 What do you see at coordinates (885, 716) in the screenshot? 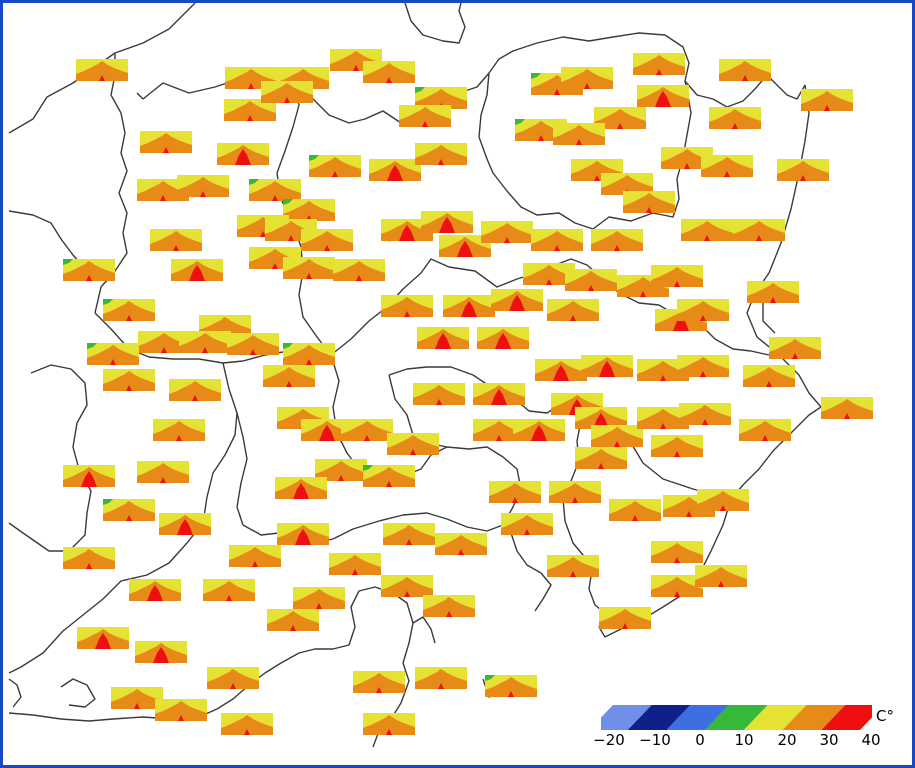
I see `legend-unit-label: C°` at bounding box center [885, 716].